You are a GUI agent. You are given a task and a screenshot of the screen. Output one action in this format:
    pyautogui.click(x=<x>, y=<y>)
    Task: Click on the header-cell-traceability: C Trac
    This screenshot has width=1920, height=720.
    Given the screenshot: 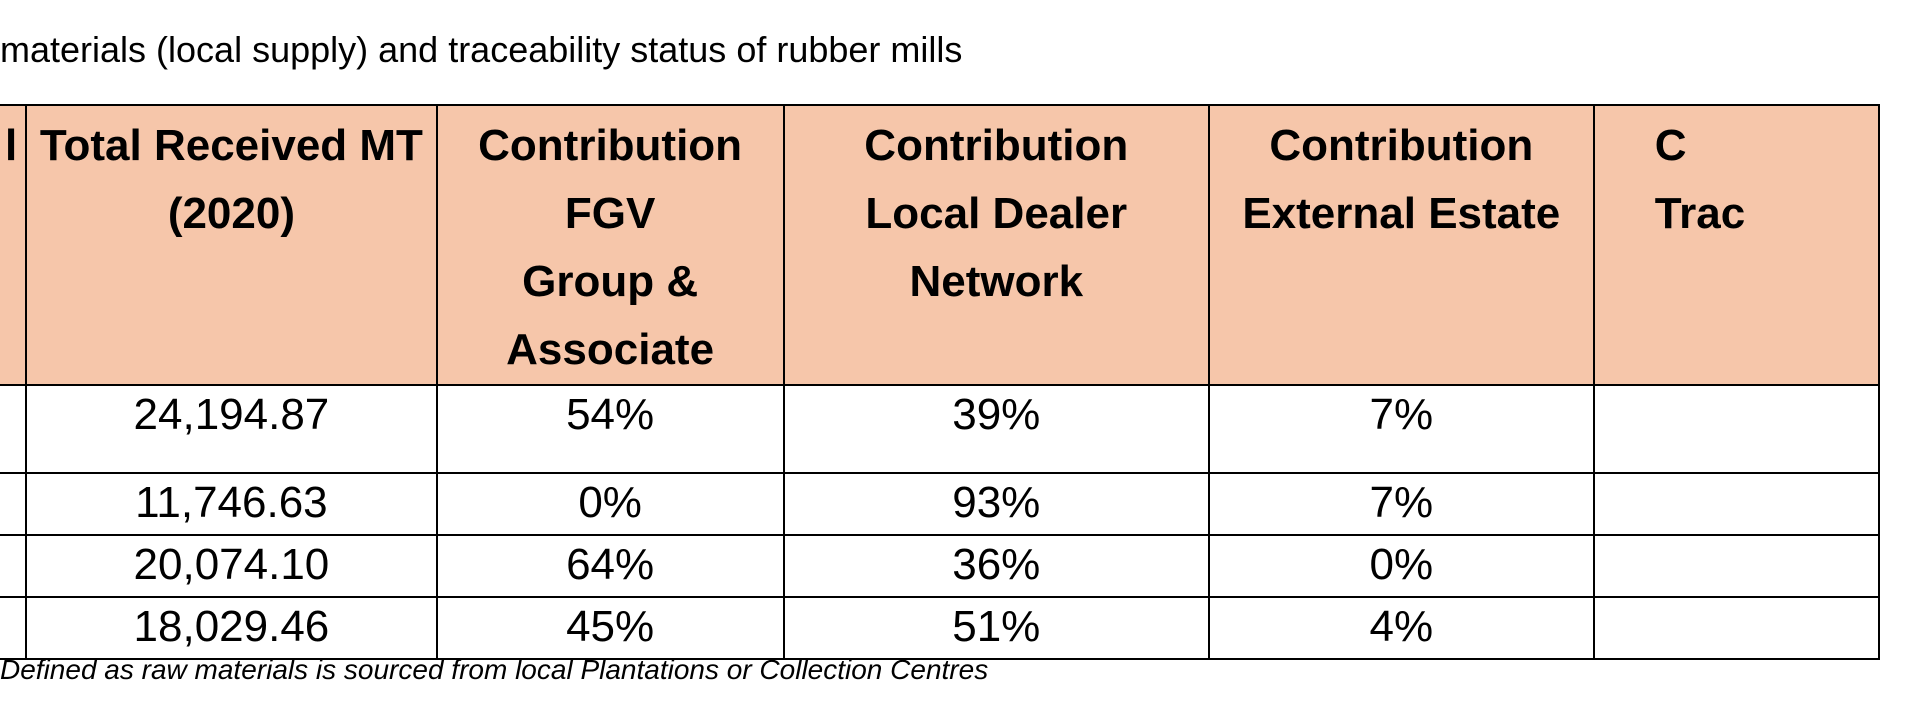 What is the action you would take?
    pyautogui.click(x=1736, y=245)
    